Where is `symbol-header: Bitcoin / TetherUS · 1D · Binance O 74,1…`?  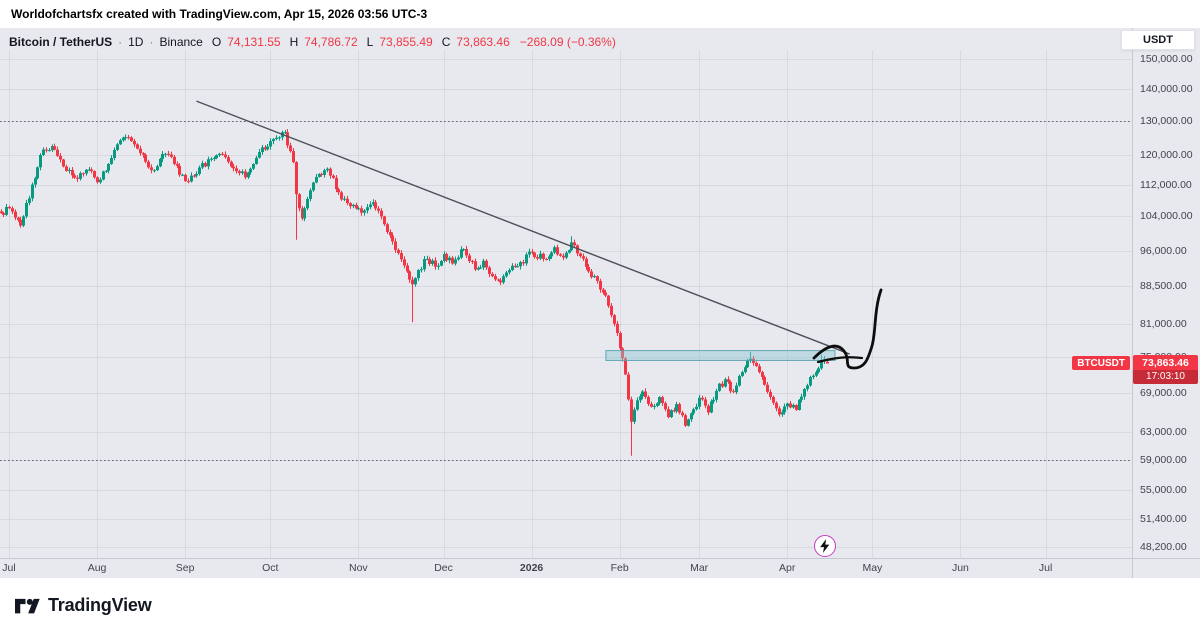
symbol-header: Bitcoin / TetherUS · 1D · Binance O 74,1… is located at coordinates (312, 42).